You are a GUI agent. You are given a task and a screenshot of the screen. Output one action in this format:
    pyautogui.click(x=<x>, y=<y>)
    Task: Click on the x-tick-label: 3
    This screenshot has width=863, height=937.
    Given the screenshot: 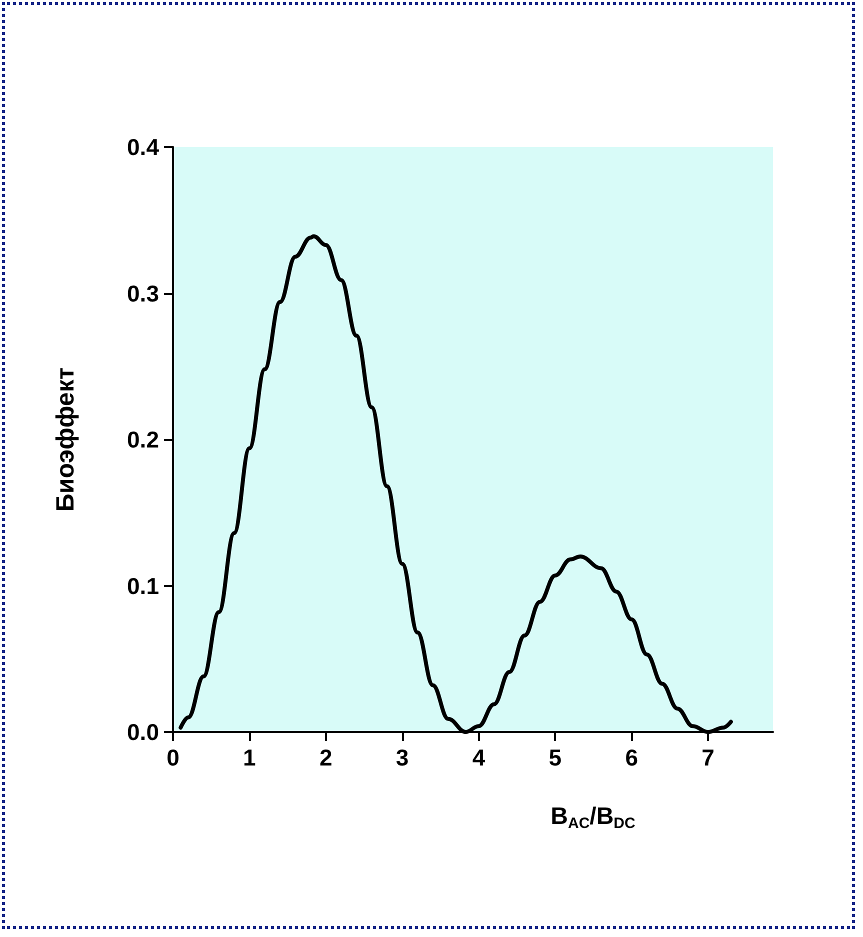 What is the action you would take?
    pyautogui.click(x=402, y=757)
    